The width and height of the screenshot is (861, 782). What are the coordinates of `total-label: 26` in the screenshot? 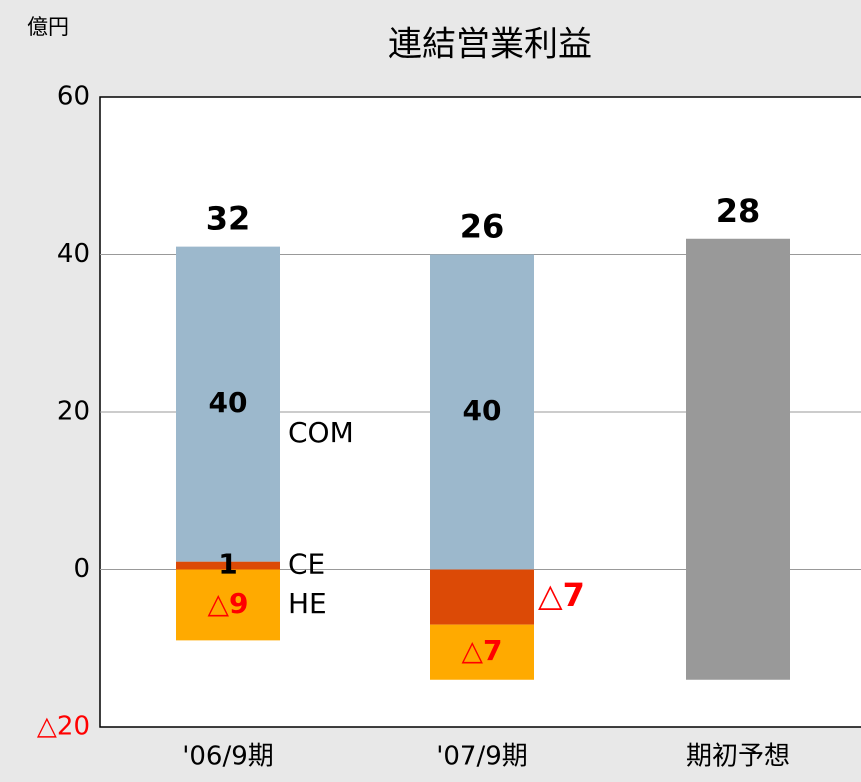 It's located at (482, 227).